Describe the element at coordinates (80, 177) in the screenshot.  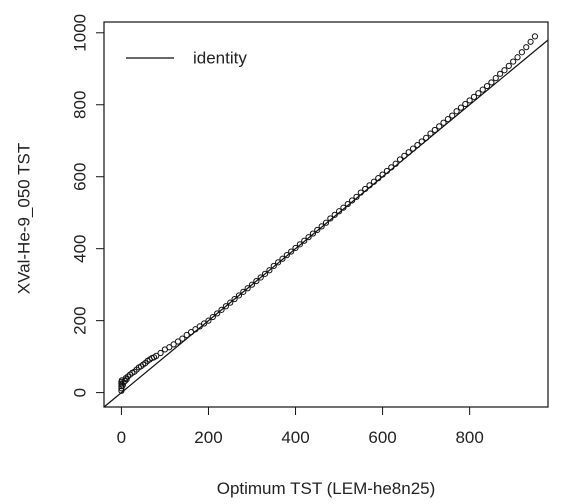
I see `y-tick-label: 600` at that location.